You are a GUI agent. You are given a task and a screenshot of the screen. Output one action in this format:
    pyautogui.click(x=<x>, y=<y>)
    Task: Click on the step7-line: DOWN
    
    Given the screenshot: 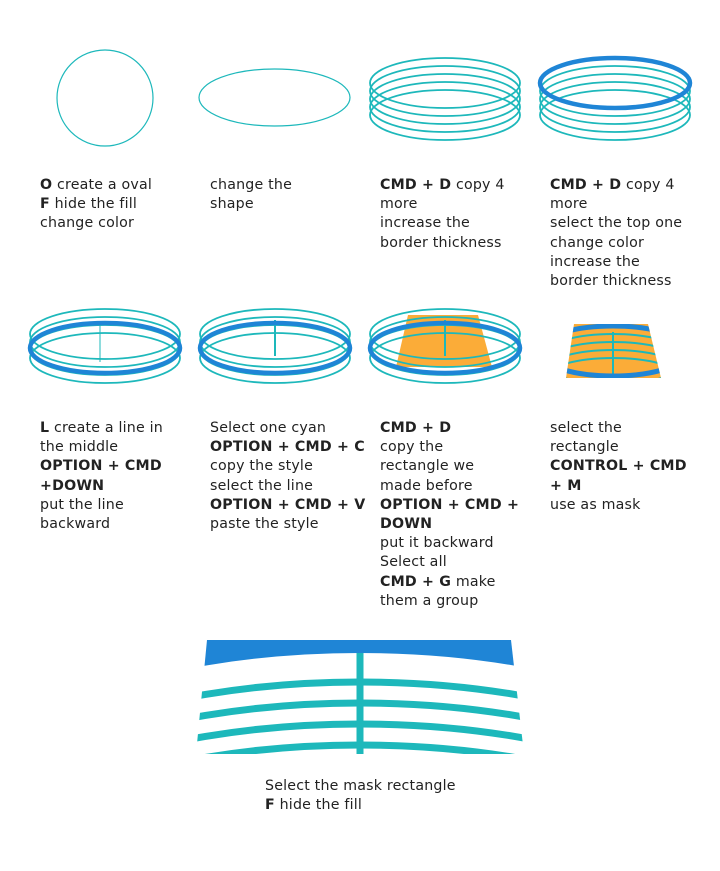 What is the action you would take?
    pyautogui.click(x=460, y=524)
    